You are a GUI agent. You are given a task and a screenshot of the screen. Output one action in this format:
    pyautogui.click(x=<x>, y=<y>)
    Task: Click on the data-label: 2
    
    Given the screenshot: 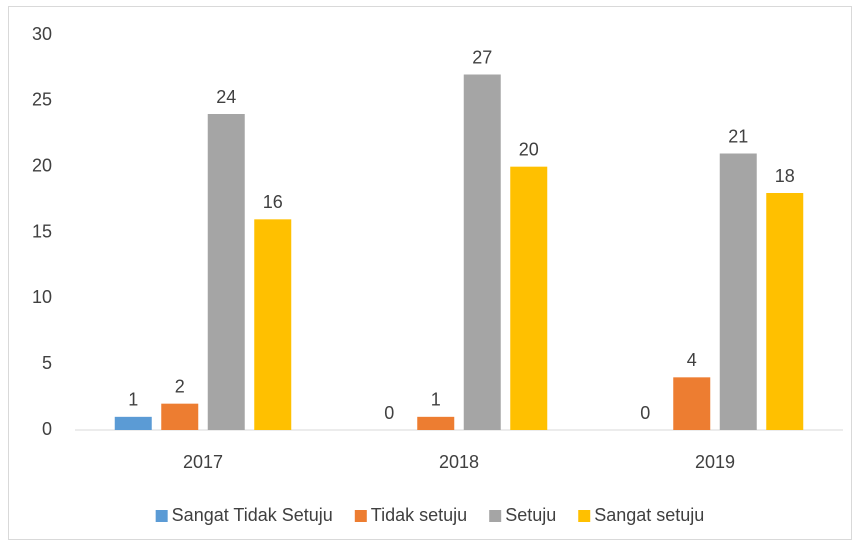 What is the action you would take?
    pyautogui.click(x=180, y=386)
    